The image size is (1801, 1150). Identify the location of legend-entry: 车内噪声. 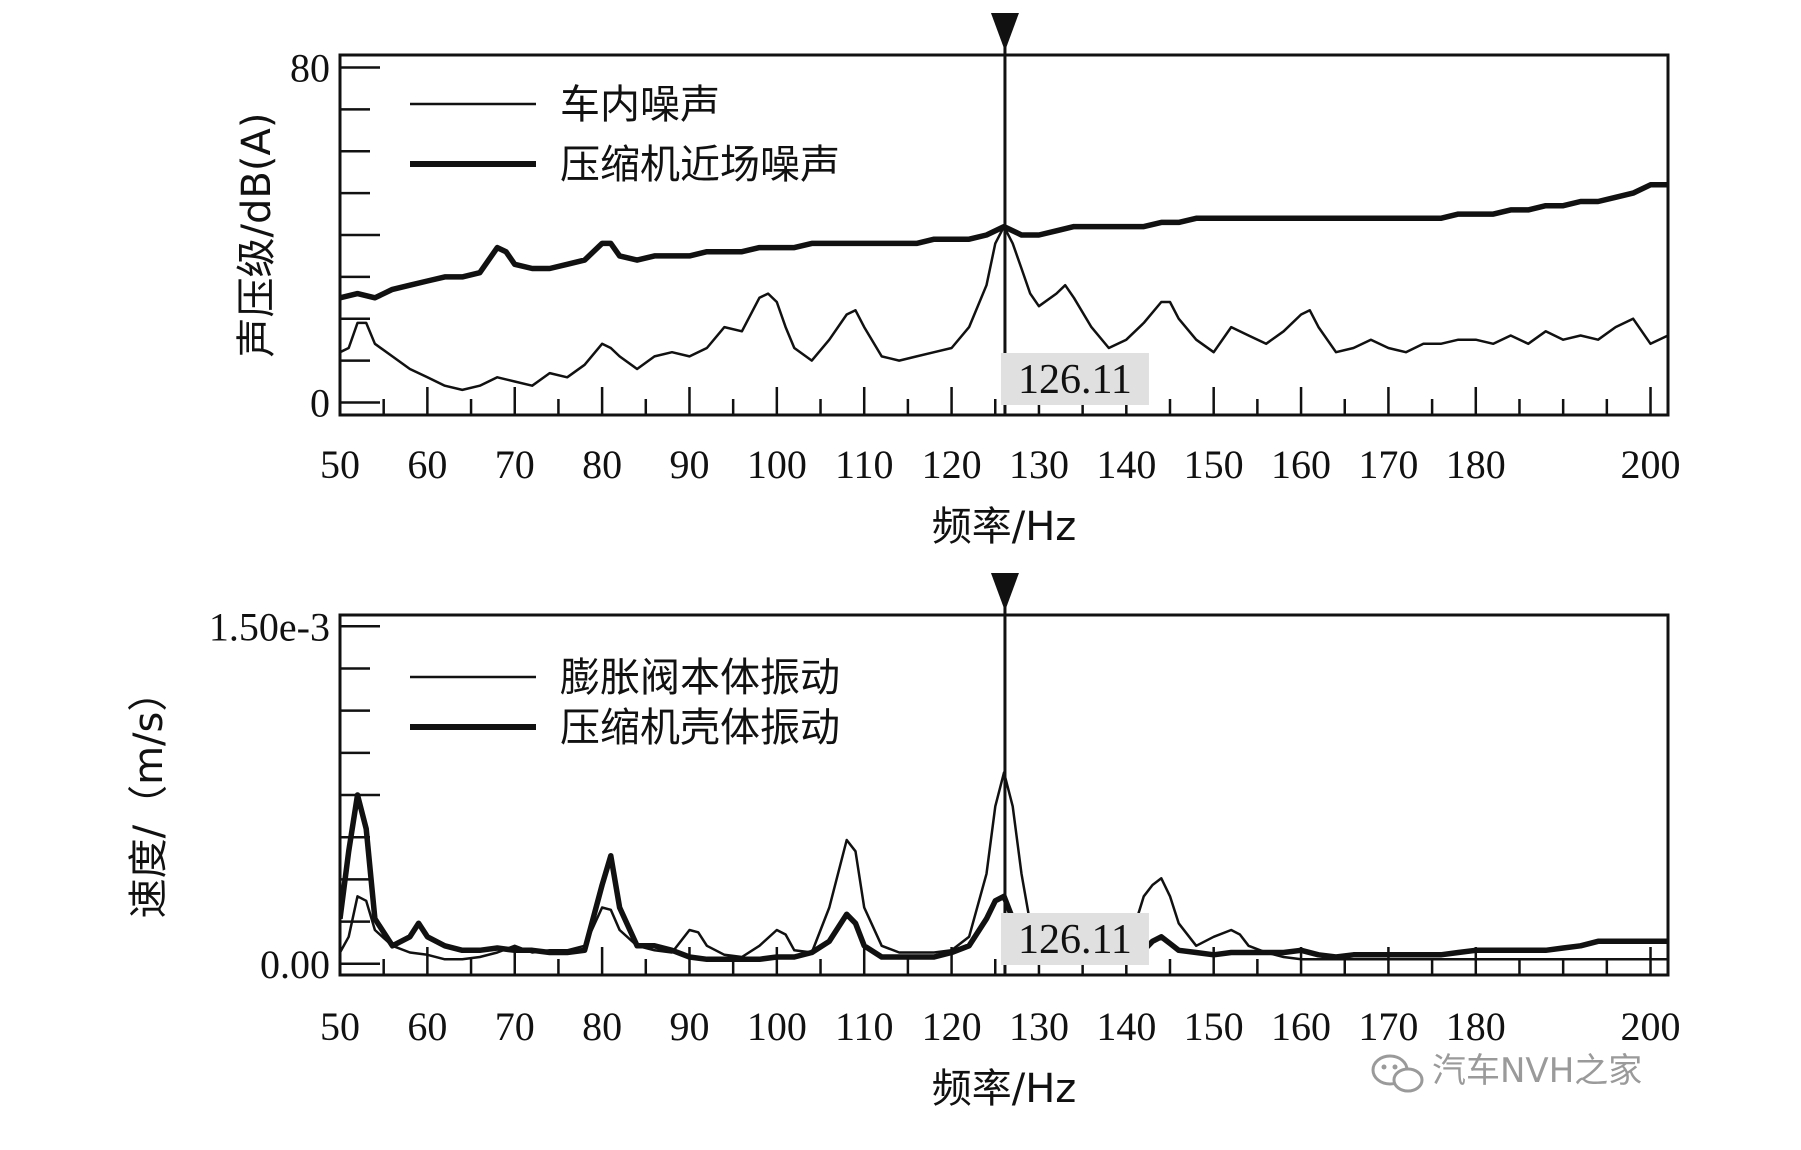
(640, 105).